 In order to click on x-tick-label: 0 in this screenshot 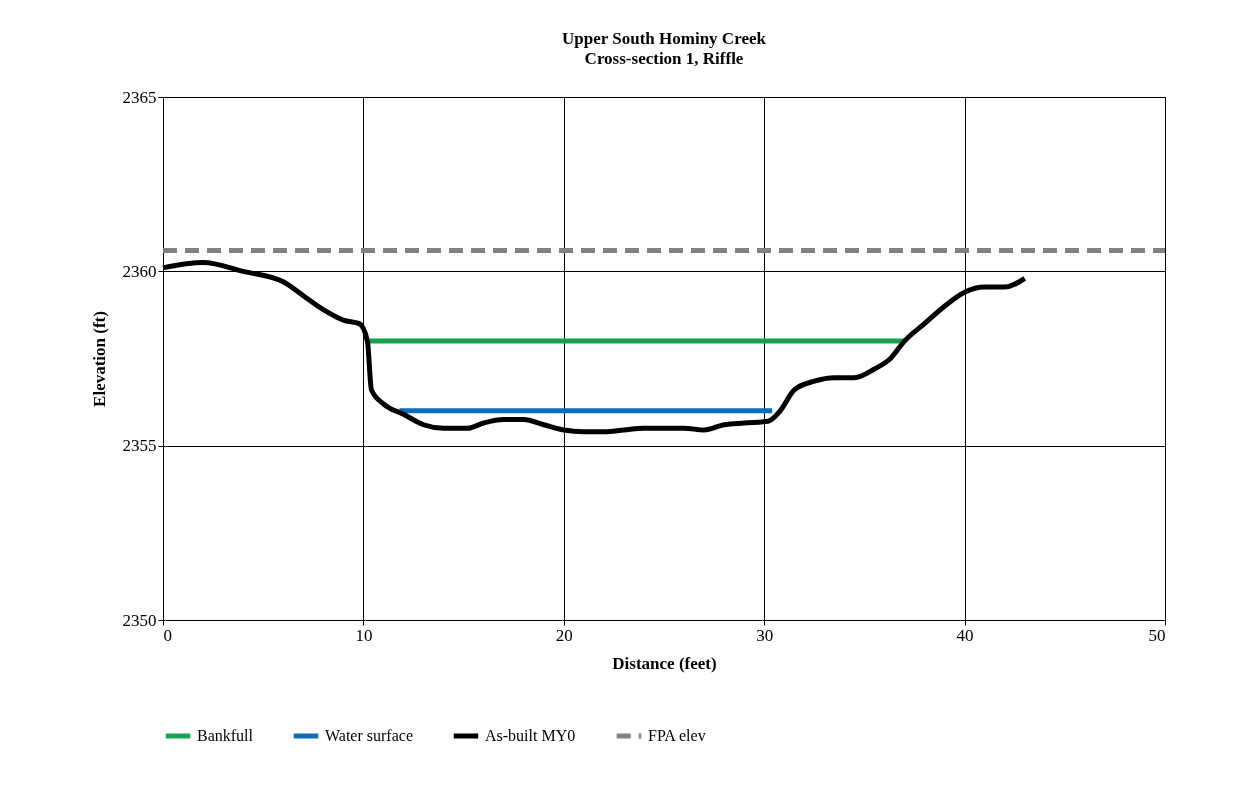, I will do `click(167, 635)`.